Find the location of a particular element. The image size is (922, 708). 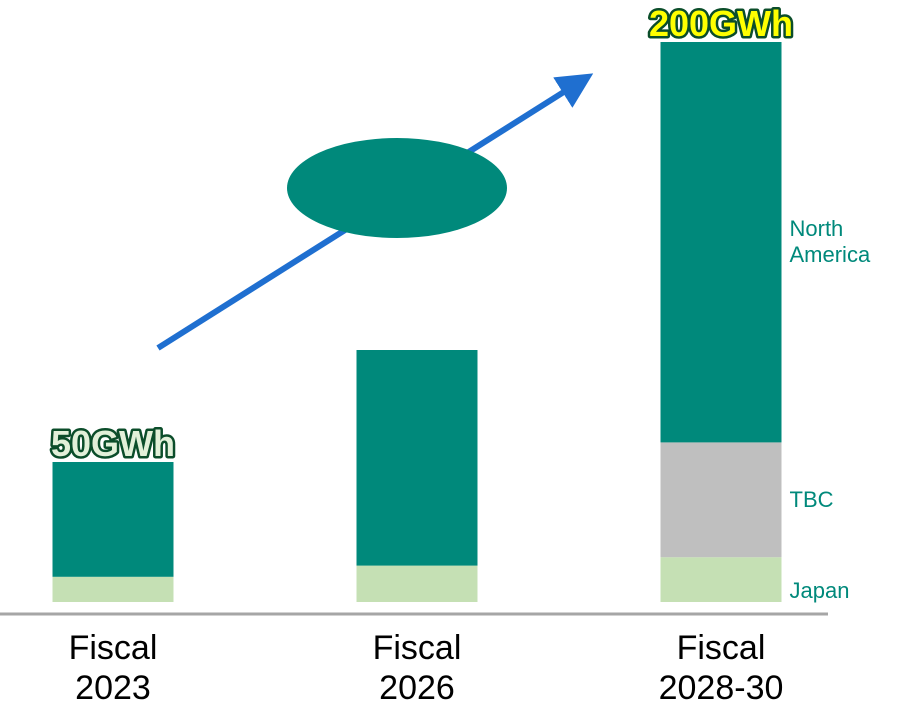

total-label: 50GWh is located at coordinates (113, 443).